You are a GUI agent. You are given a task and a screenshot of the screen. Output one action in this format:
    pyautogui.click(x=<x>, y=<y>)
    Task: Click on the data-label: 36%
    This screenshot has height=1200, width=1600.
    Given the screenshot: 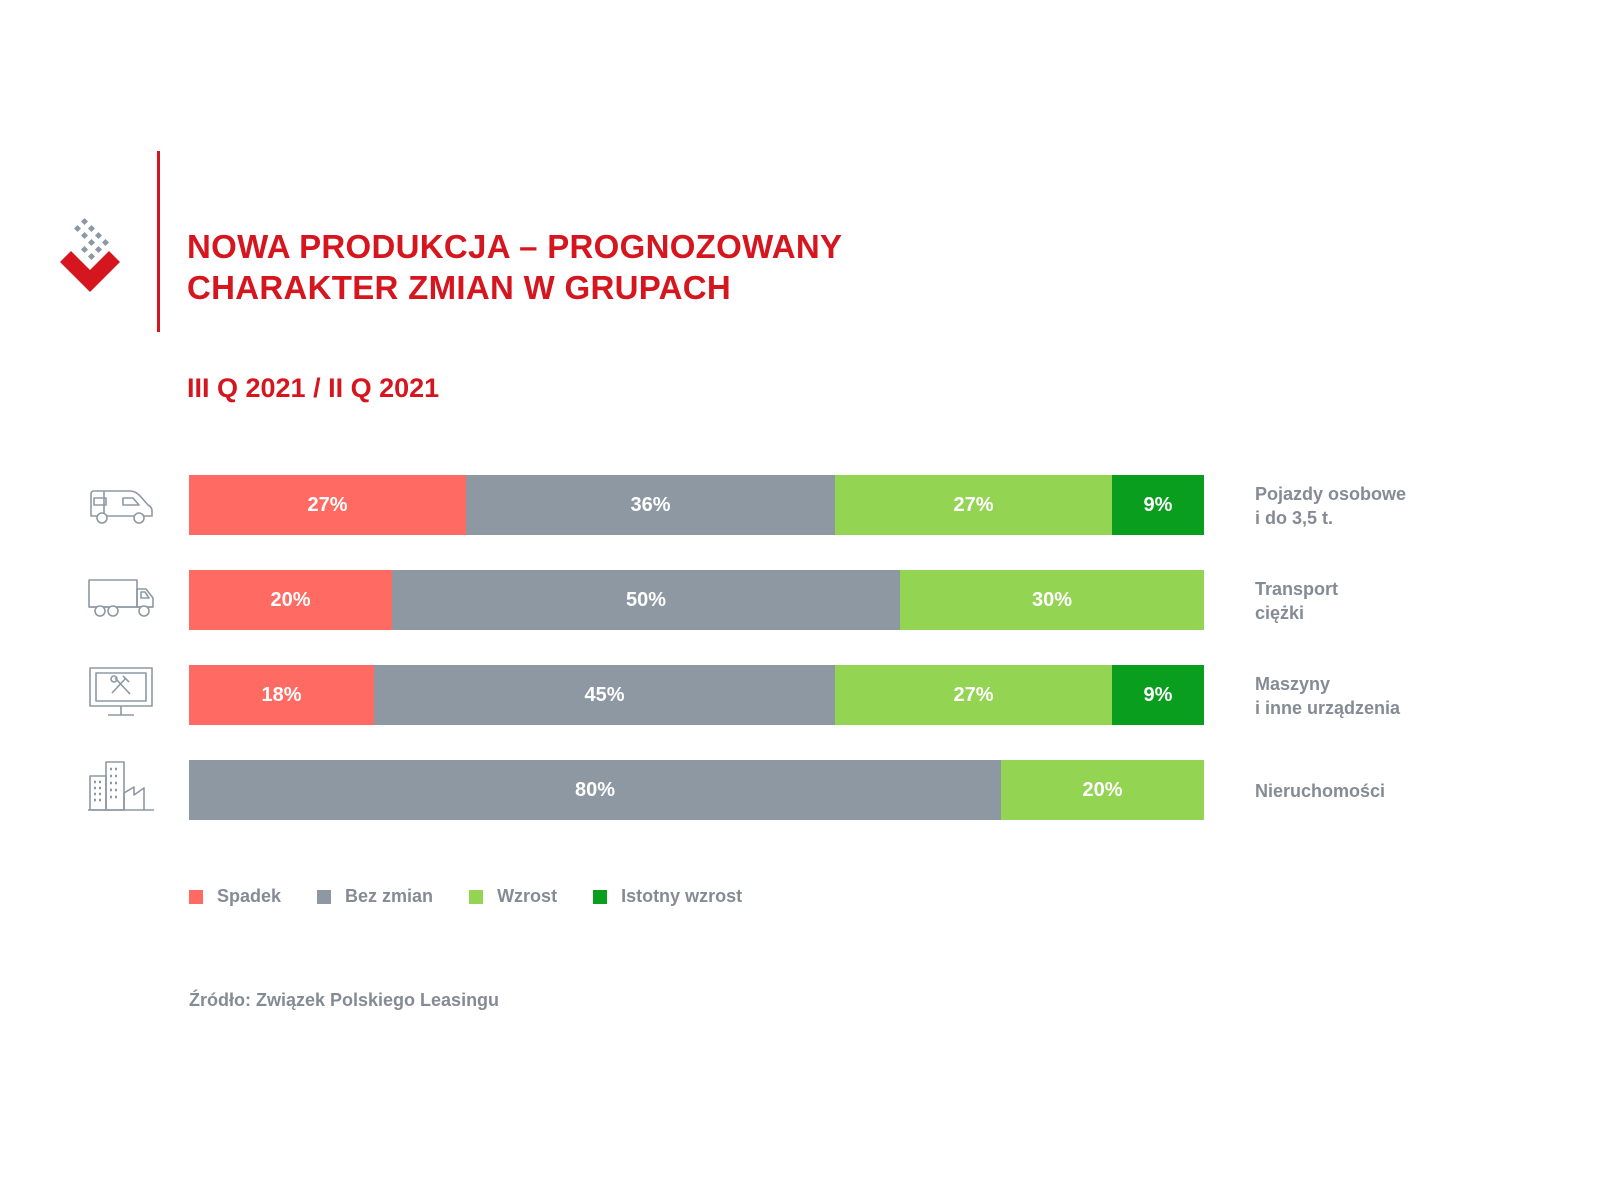 What is the action you would take?
    pyautogui.click(x=650, y=504)
    